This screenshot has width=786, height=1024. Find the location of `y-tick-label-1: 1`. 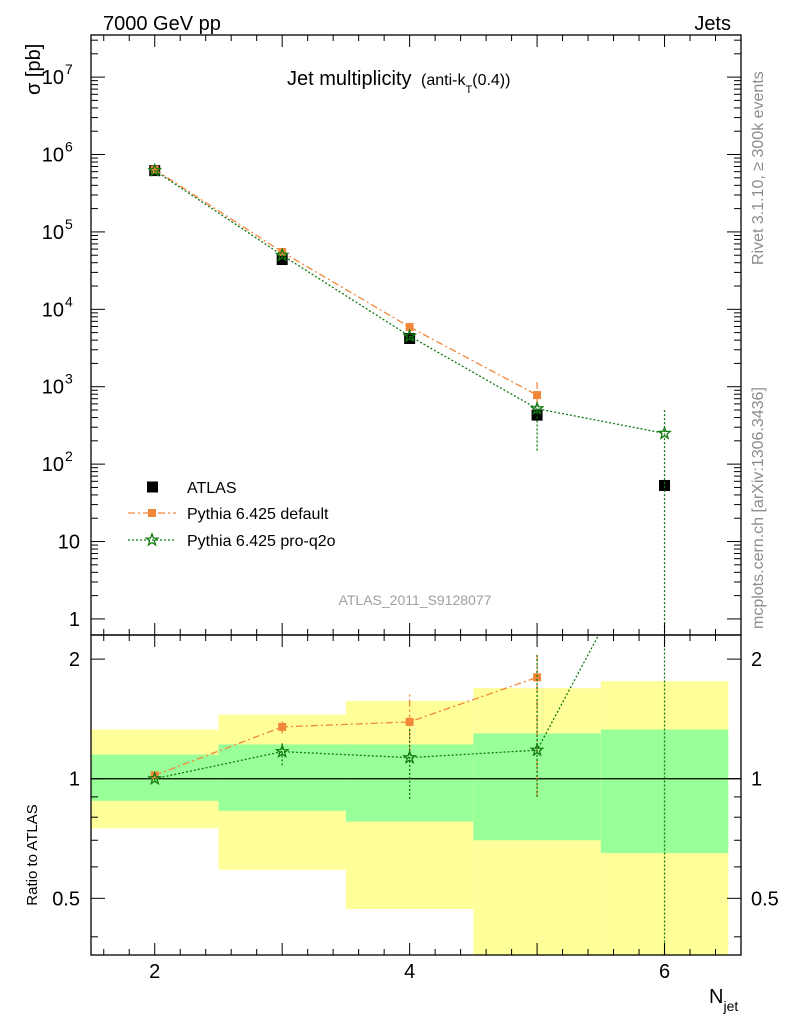

y-tick-label-1: 1 is located at coordinates (74, 620).